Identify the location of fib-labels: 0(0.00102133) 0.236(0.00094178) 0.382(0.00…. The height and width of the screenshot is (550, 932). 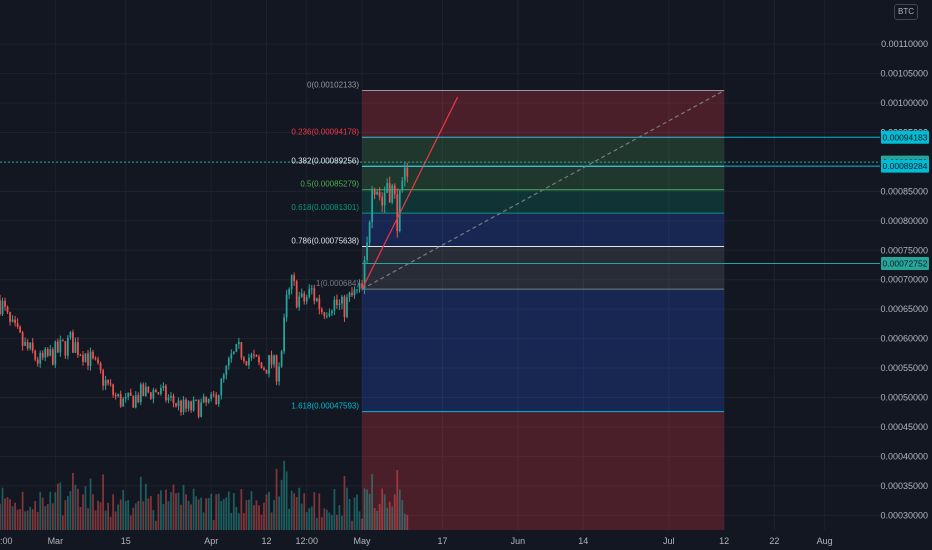
(325, 245).